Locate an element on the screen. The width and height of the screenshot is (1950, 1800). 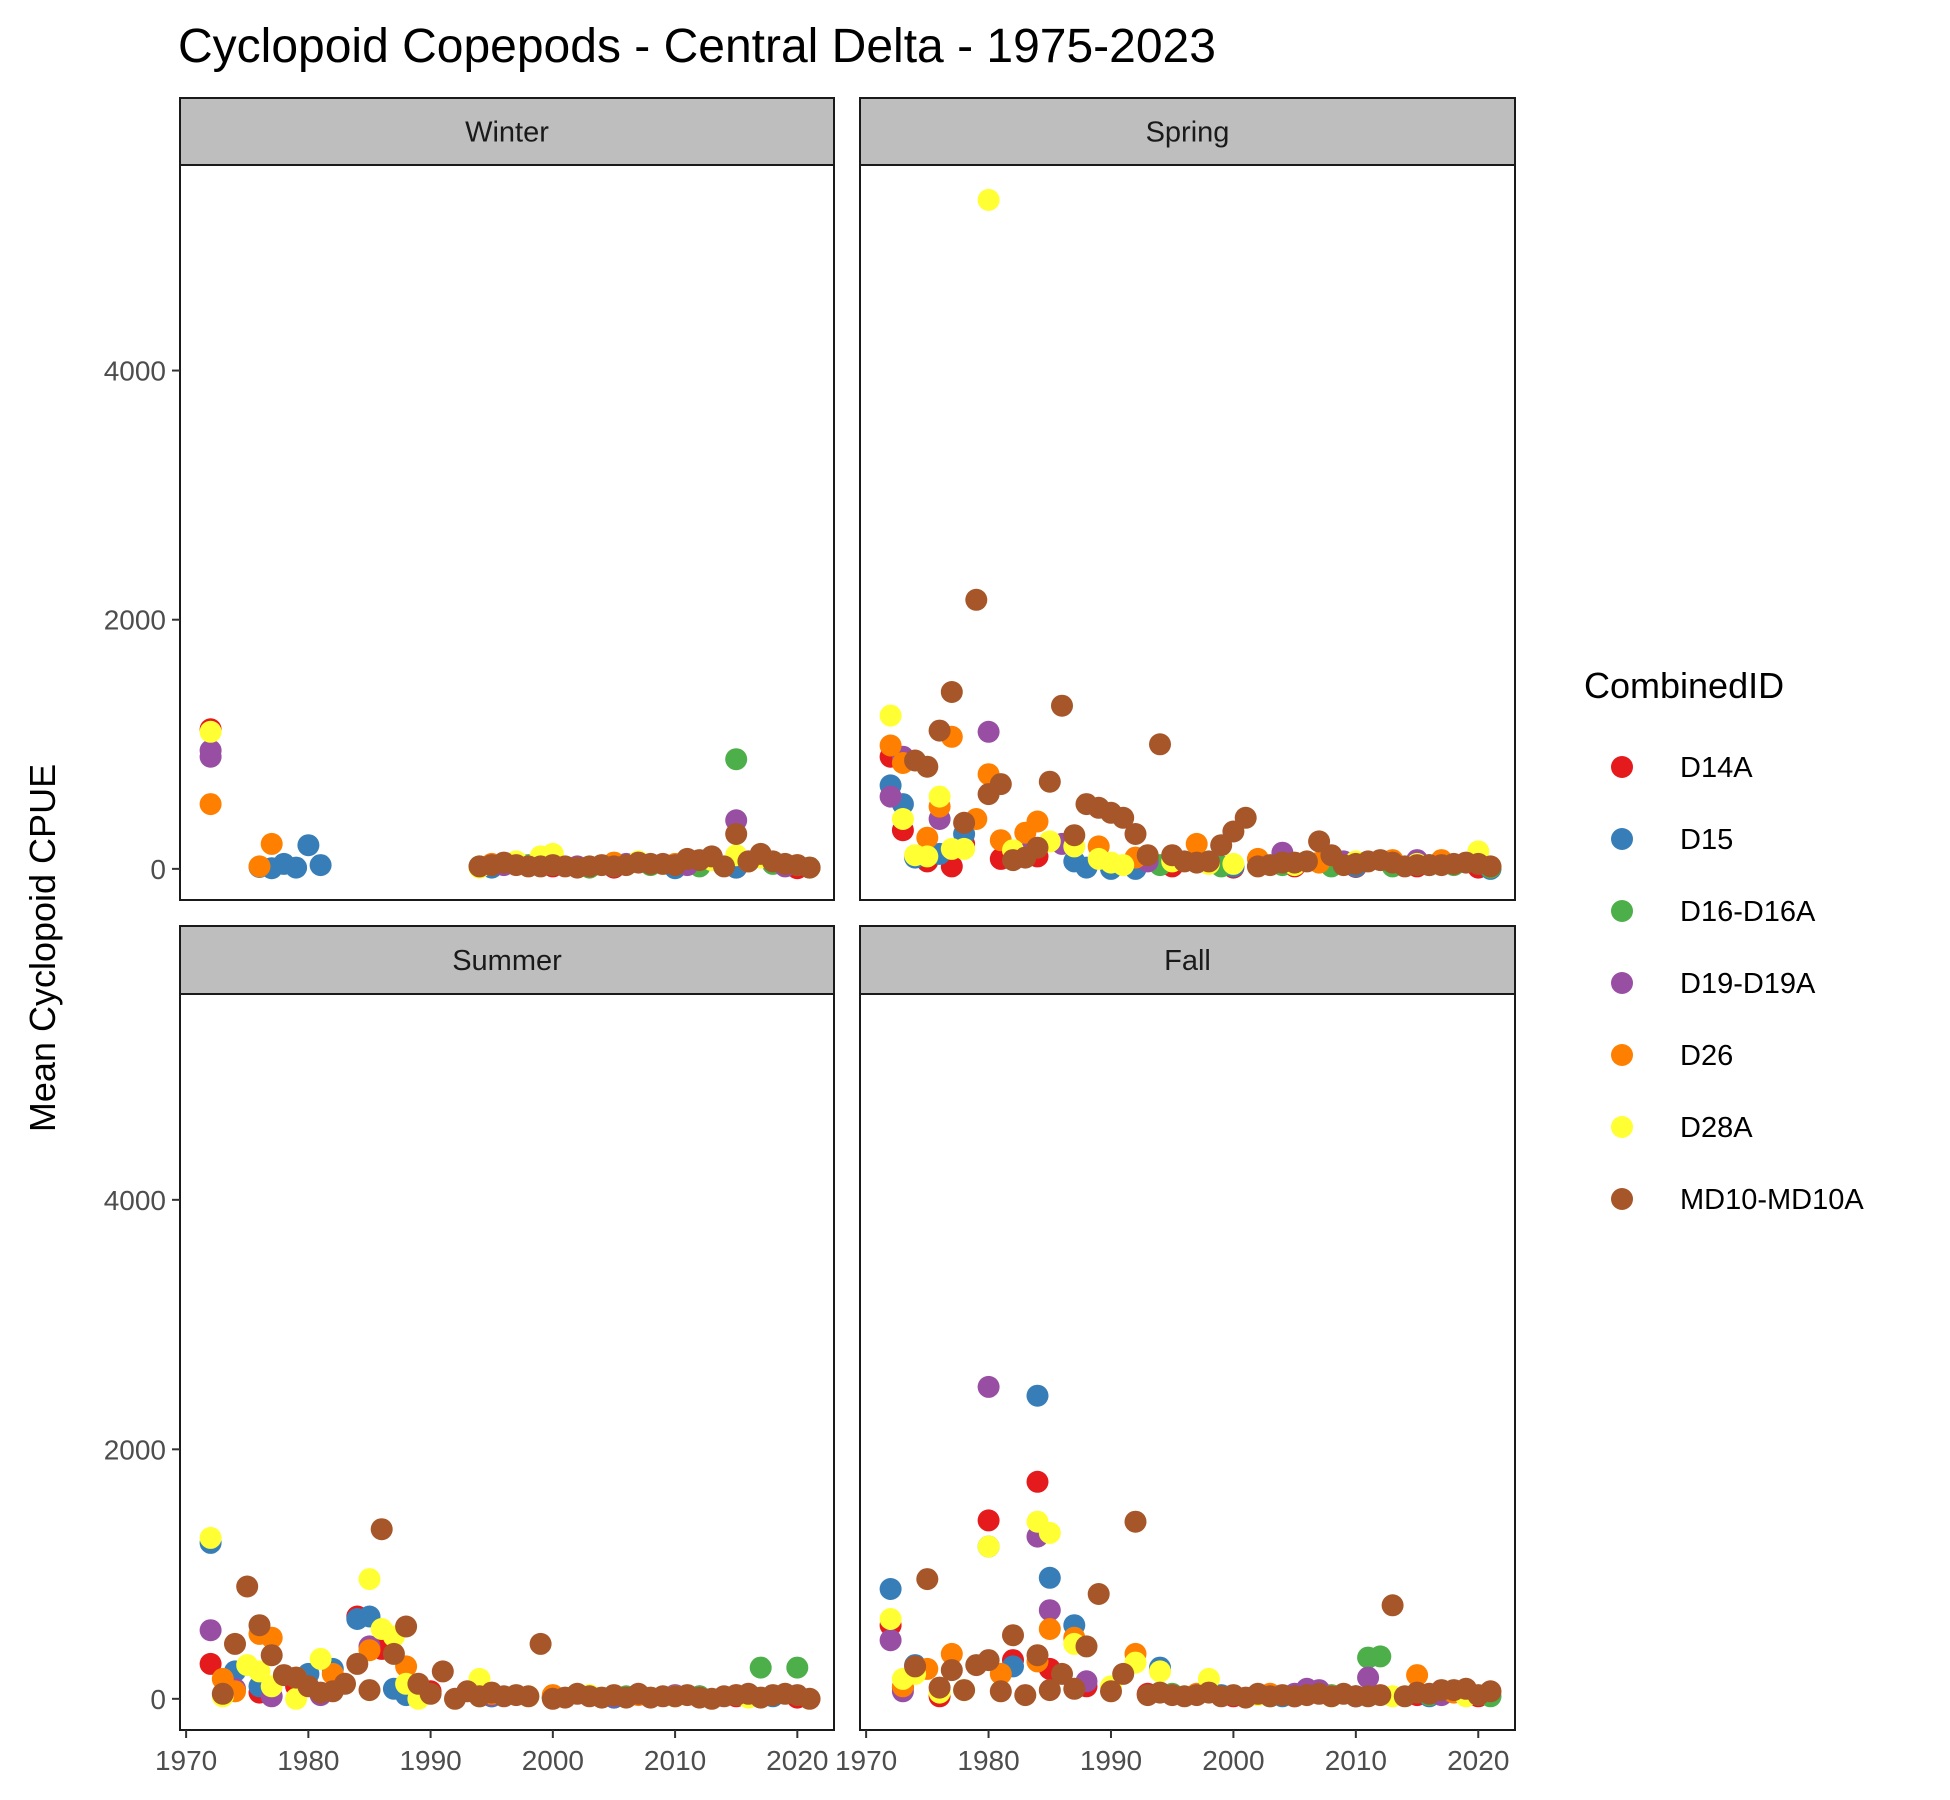
point-fall-d26 is located at coordinates (1417, 1675).